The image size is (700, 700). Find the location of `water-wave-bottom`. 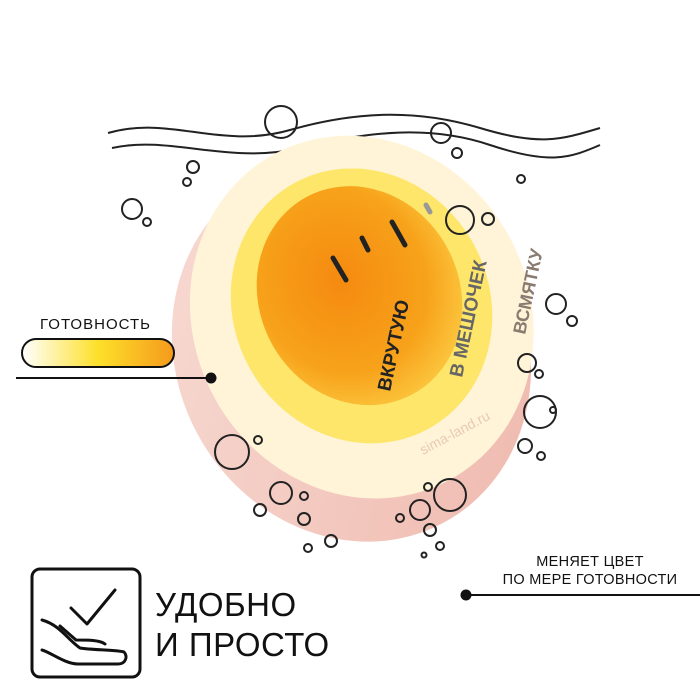

water-wave-bottom is located at coordinates (356, 145).